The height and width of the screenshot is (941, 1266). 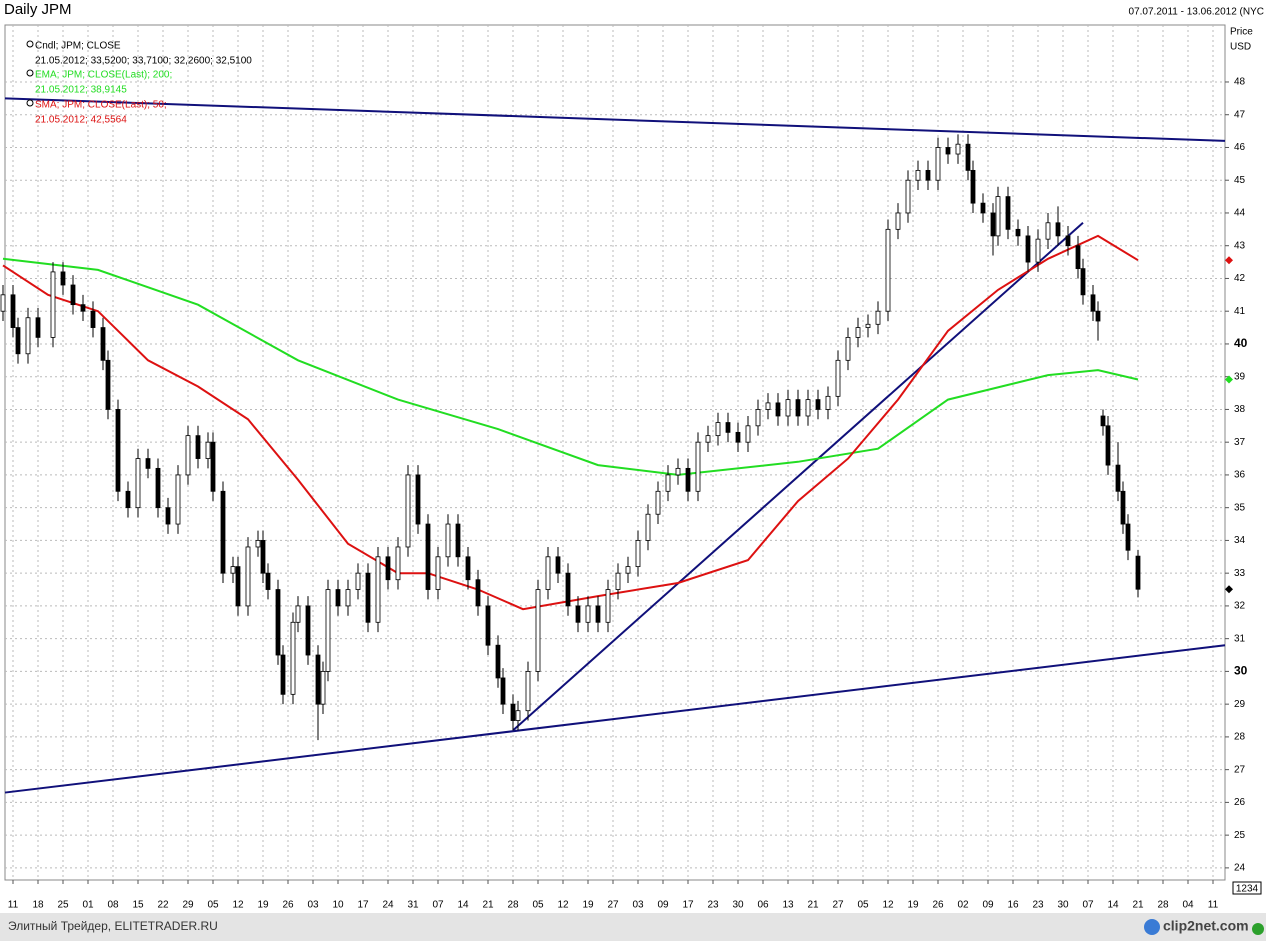 What do you see at coordinates (288, 905) in the screenshot?
I see `x-tick-label: 26` at bounding box center [288, 905].